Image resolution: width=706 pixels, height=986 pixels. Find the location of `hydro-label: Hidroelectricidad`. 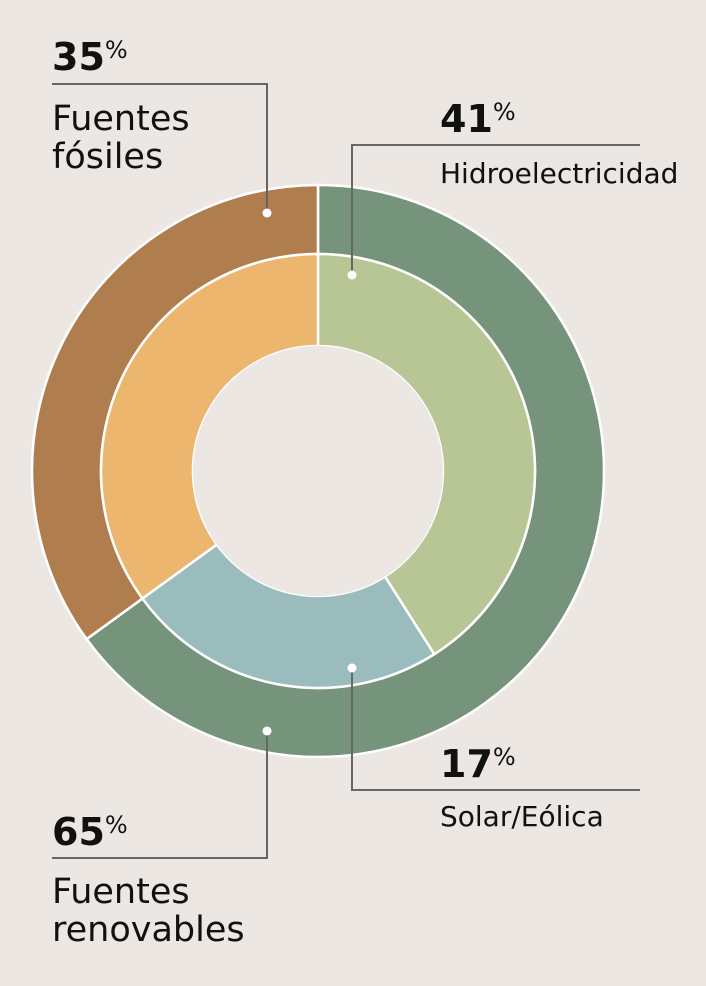

hydro-label: Hidroelectricidad is located at coordinates (559, 173).